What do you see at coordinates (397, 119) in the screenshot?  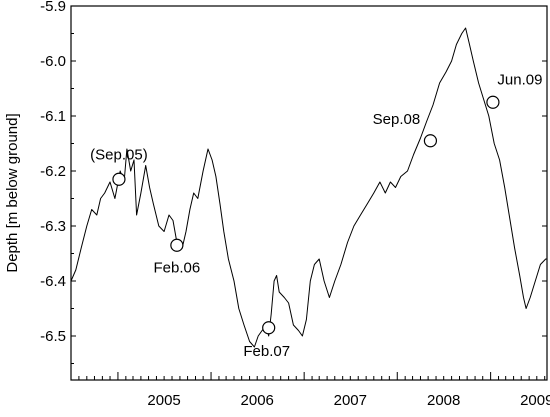 I see `annotation-label: Sep.08` at bounding box center [397, 119].